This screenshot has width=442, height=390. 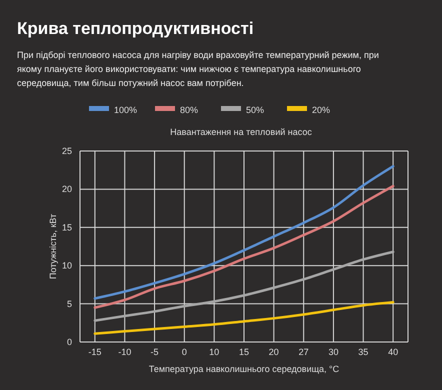 What do you see at coordinates (69, 303) in the screenshot?
I see `y-tick-label: 5` at bounding box center [69, 303].